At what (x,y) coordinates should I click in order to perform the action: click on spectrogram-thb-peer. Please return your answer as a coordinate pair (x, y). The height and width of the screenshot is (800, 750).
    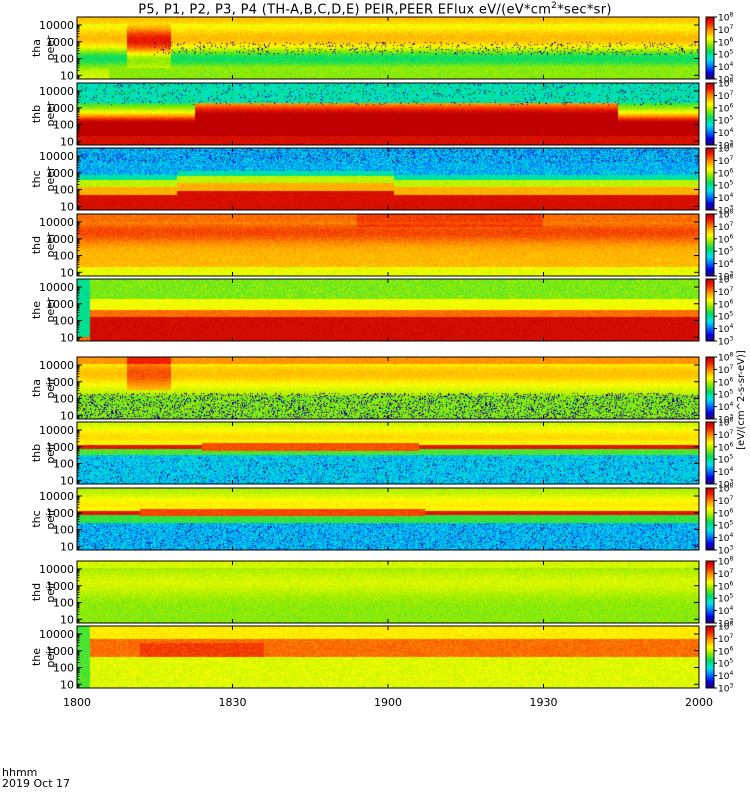
    Looking at the image, I should click on (388, 114).